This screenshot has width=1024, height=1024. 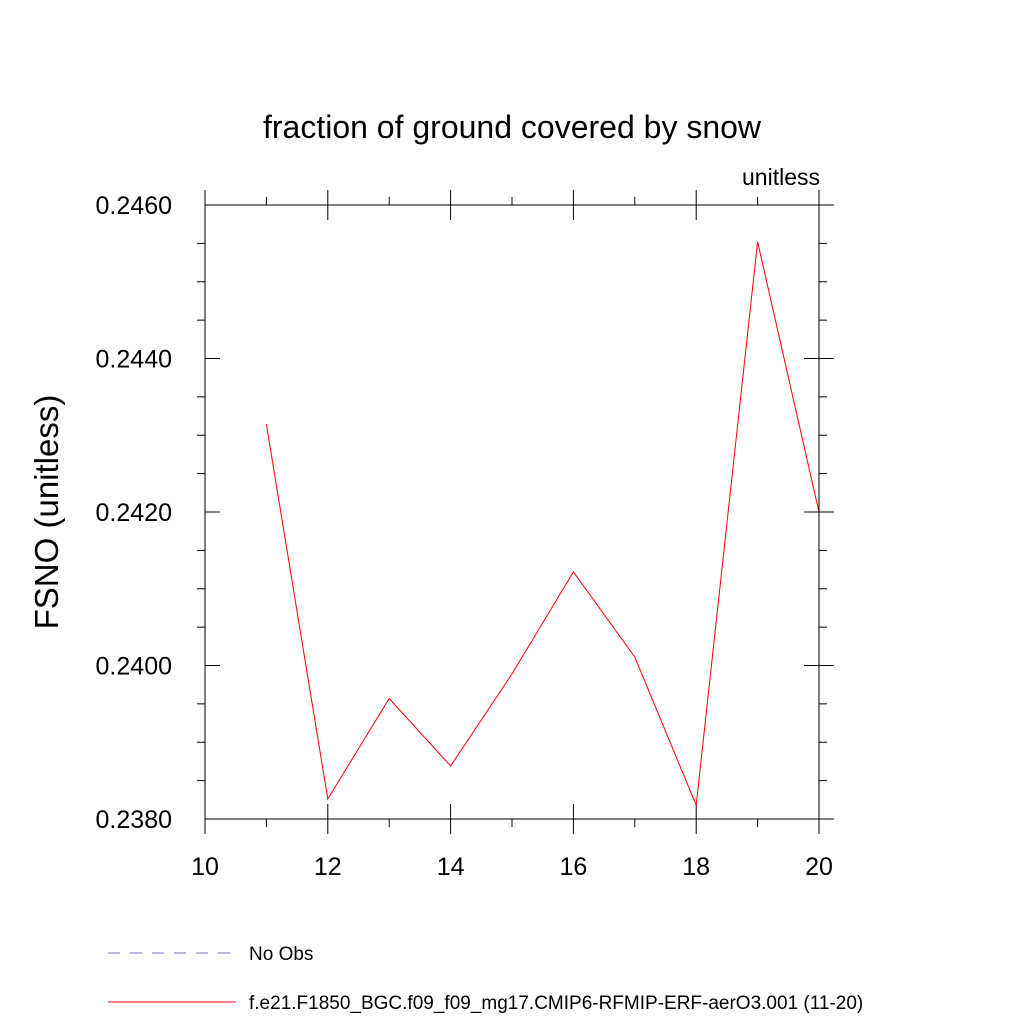 What do you see at coordinates (46, 512) in the screenshot?
I see `y-axis-label: FSNO (unitless)` at bounding box center [46, 512].